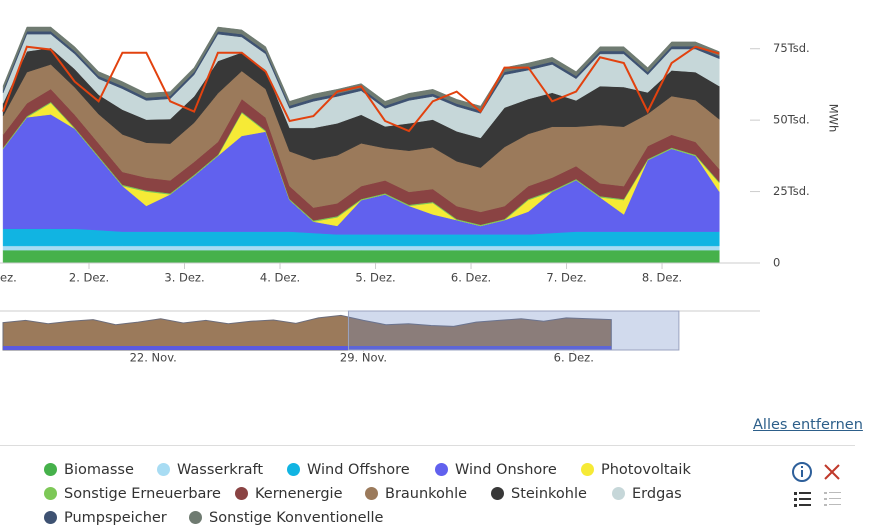 The image size is (881, 530). What do you see at coordinates (296, 518) in the screenshot?
I see `legend-label: Sonstige Konventionelle` at bounding box center [296, 518].